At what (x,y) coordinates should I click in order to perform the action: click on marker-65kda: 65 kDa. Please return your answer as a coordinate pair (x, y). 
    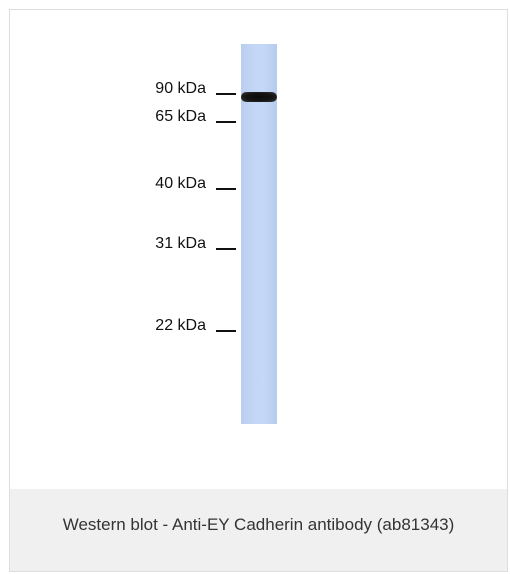
    Looking at the image, I should click on (125, 117).